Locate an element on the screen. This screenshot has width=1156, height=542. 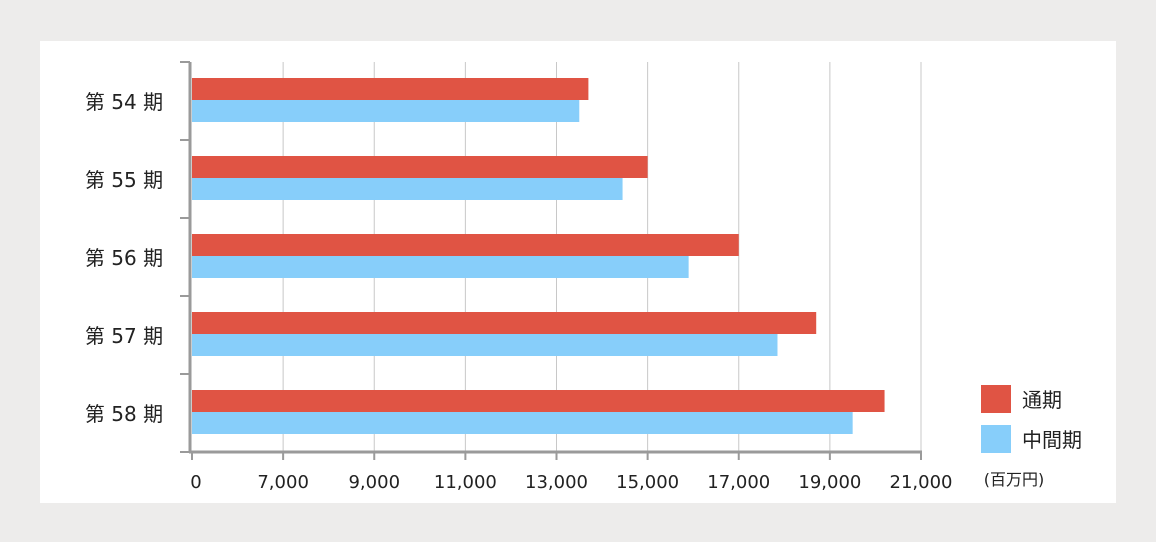
x-tick-label: 7,000 is located at coordinates (283, 482).